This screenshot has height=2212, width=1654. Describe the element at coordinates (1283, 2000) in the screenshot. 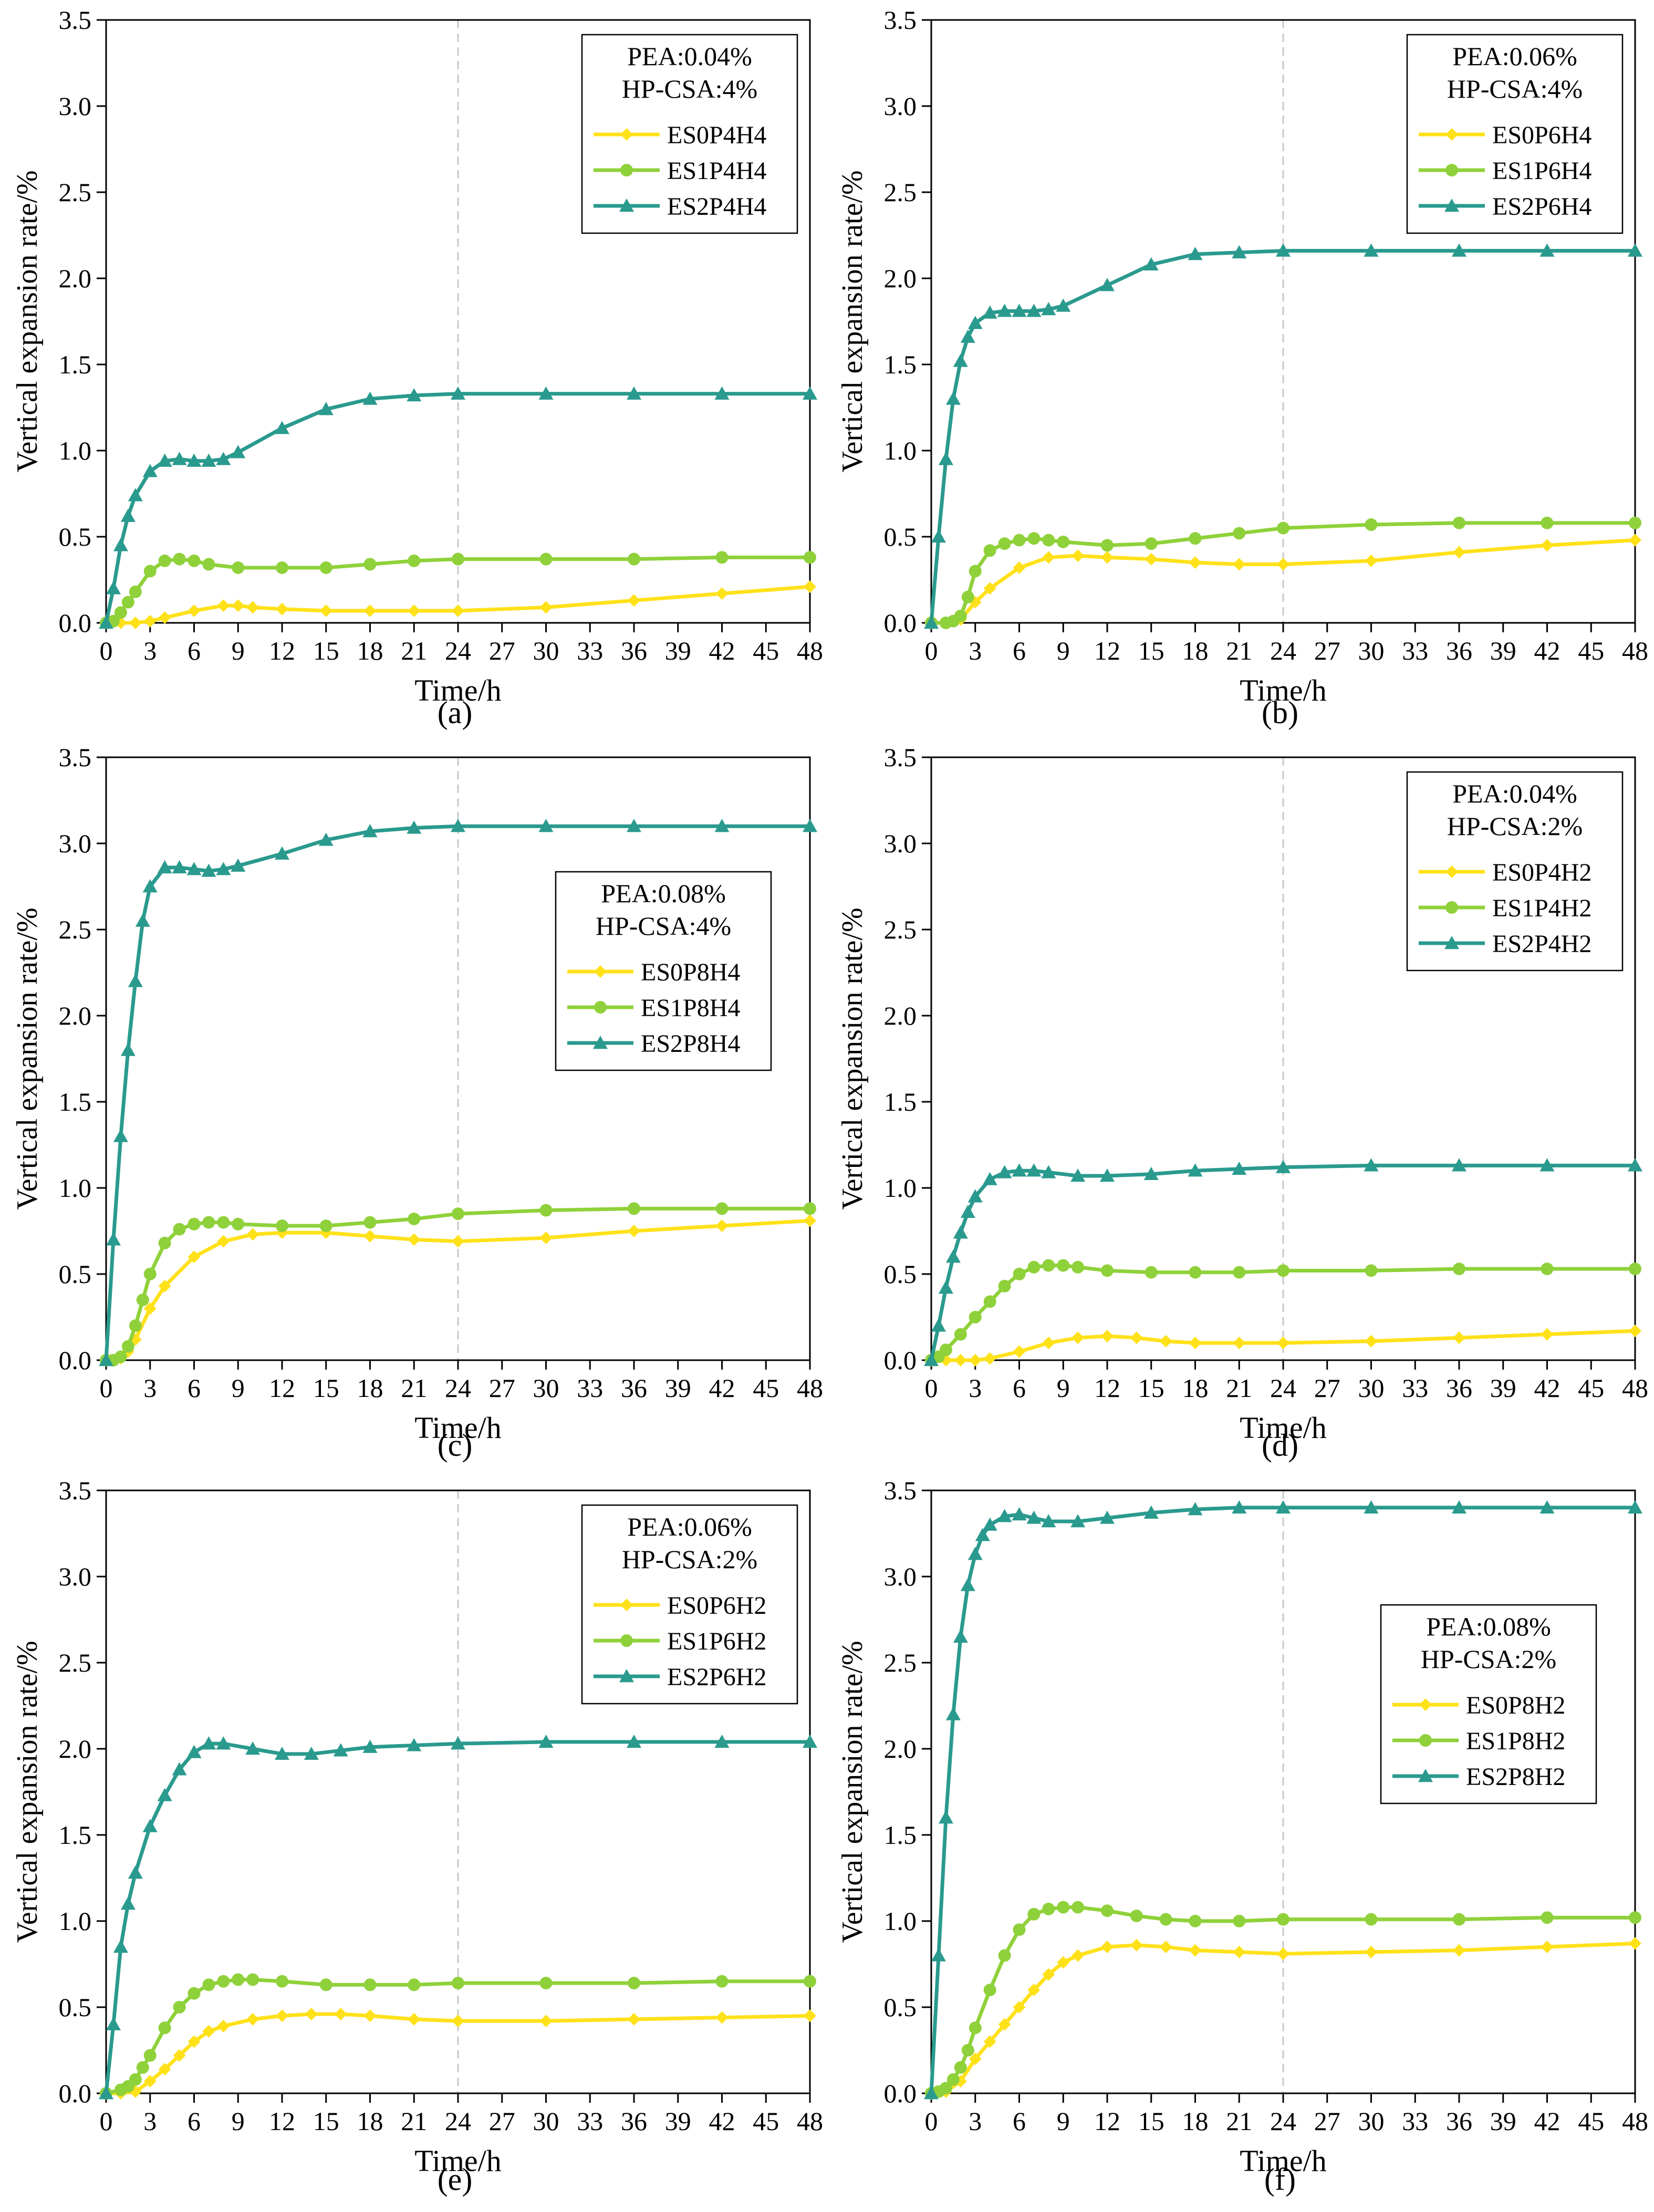

I see `series-ES1P8H2` at that location.